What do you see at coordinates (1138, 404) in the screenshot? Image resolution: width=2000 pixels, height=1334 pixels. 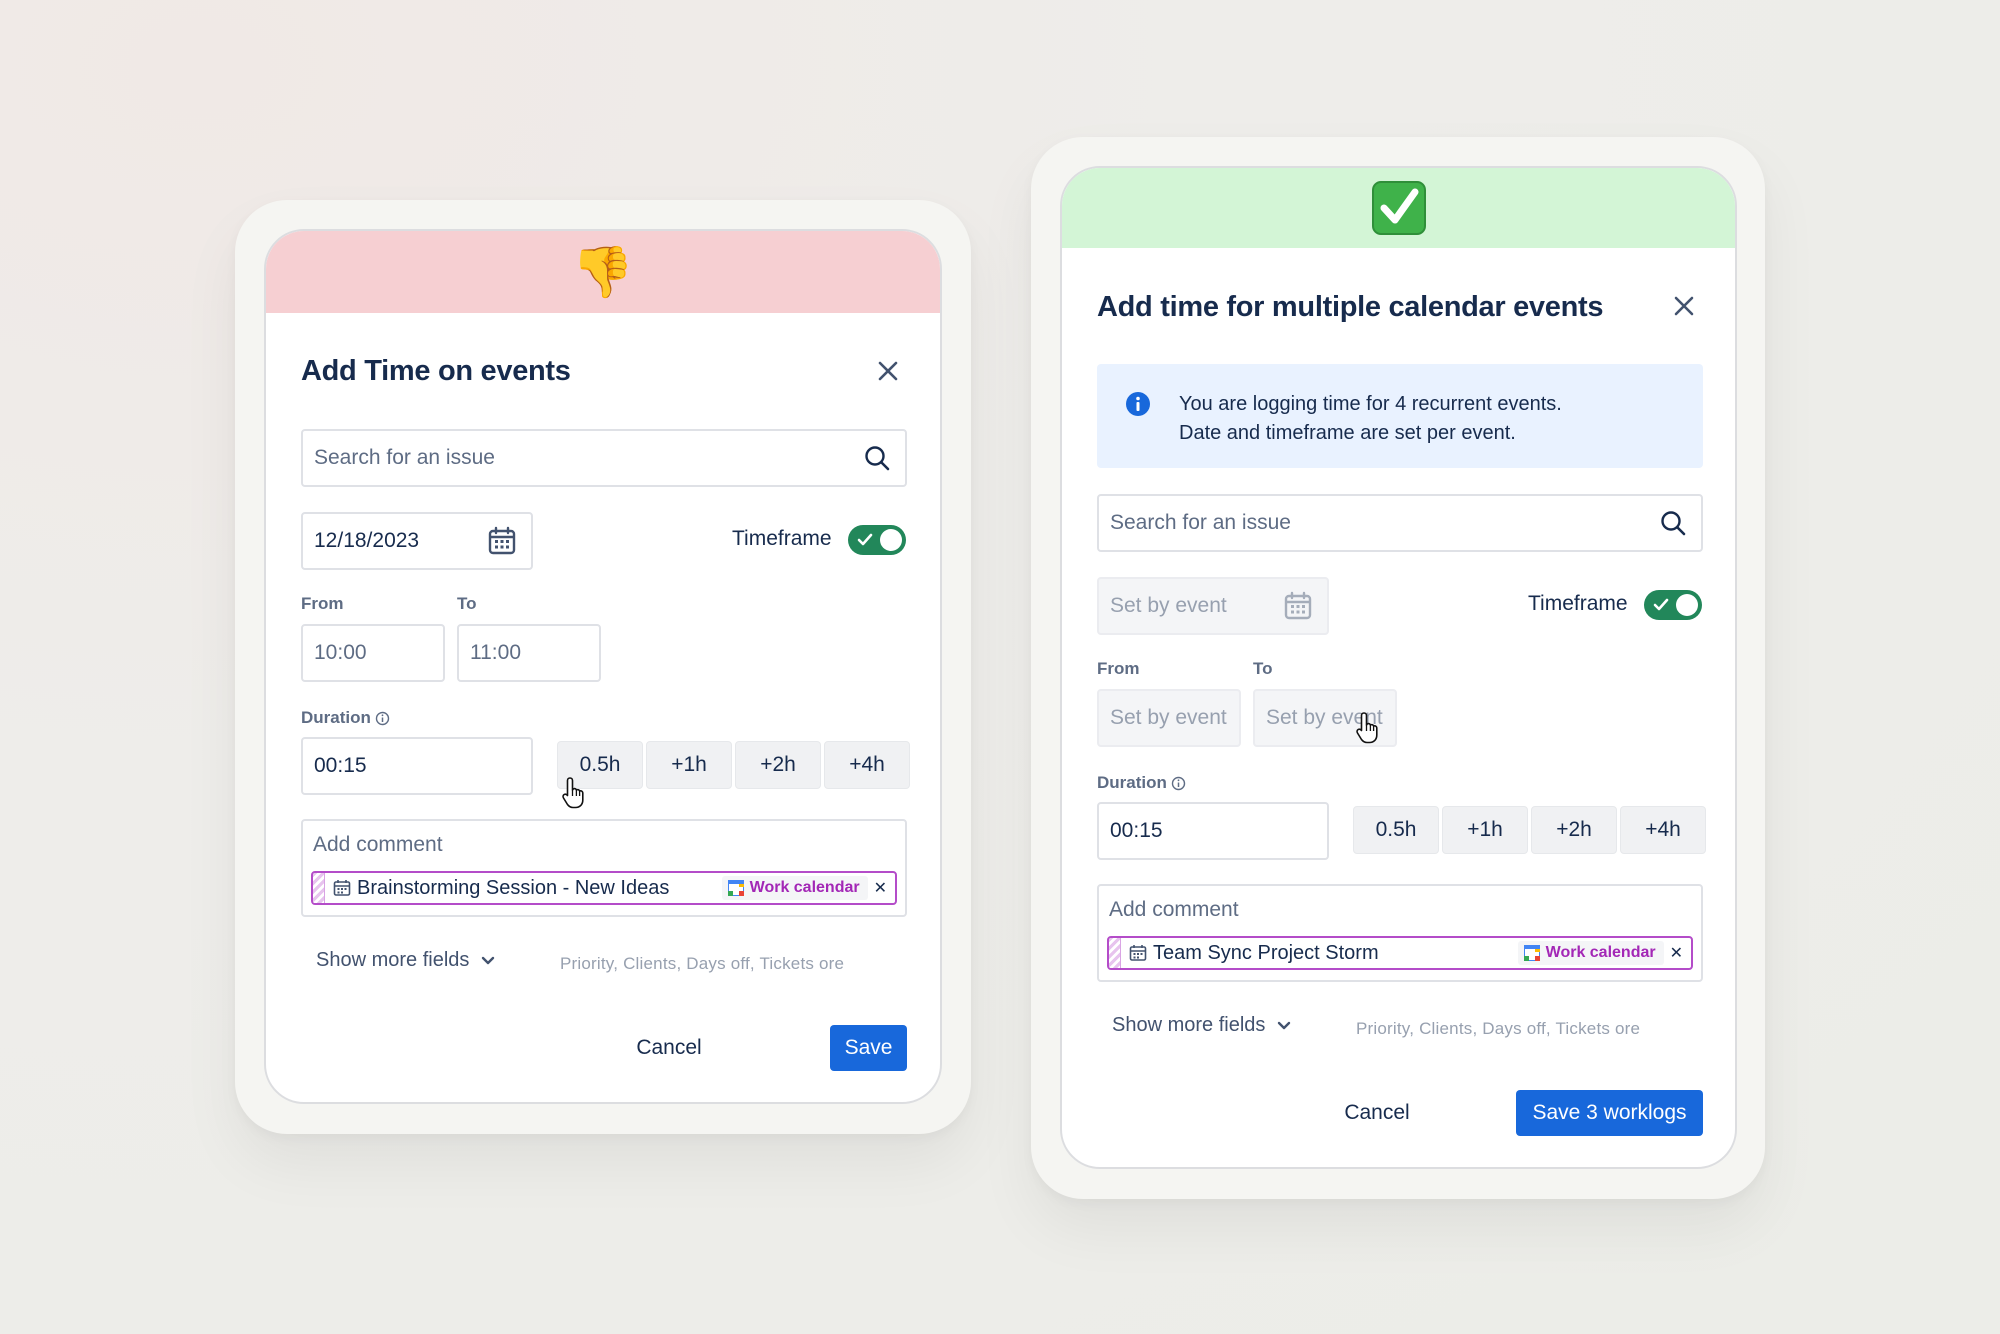 I see `info-circle-icon` at bounding box center [1138, 404].